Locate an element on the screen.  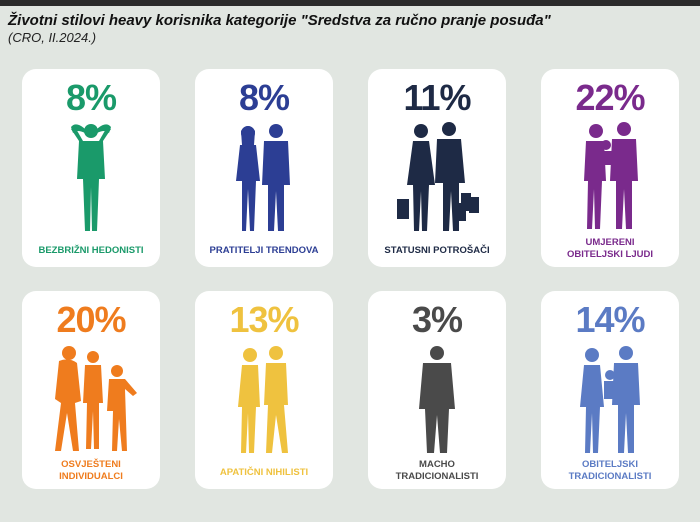
percentage-value: 22% is located at coordinates (610, 97).